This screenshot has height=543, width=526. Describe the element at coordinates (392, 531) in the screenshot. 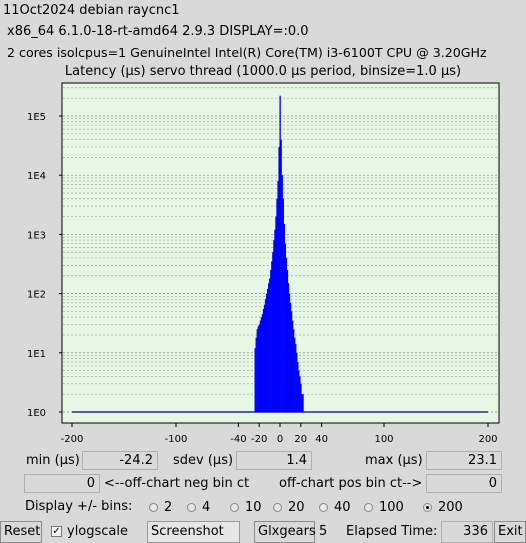

I see `elapsed-time-label: Elapsed Time:` at that location.